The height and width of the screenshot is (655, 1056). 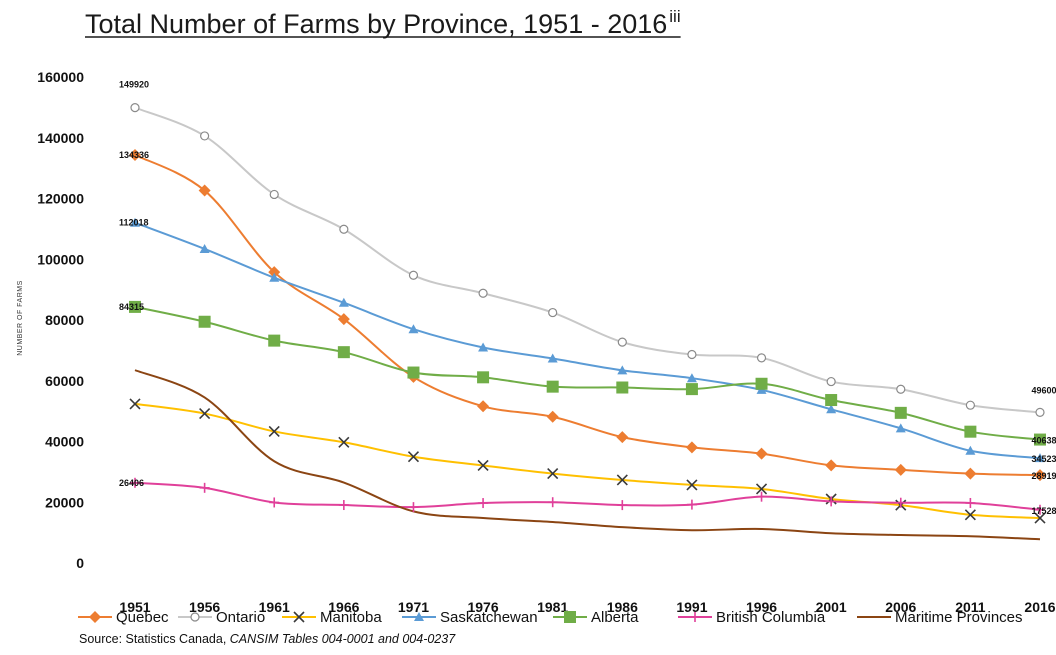 What do you see at coordinates (60, 259) in the screenshot?
I see `y-tick-label: 100000` at bounding box center [60, 259].